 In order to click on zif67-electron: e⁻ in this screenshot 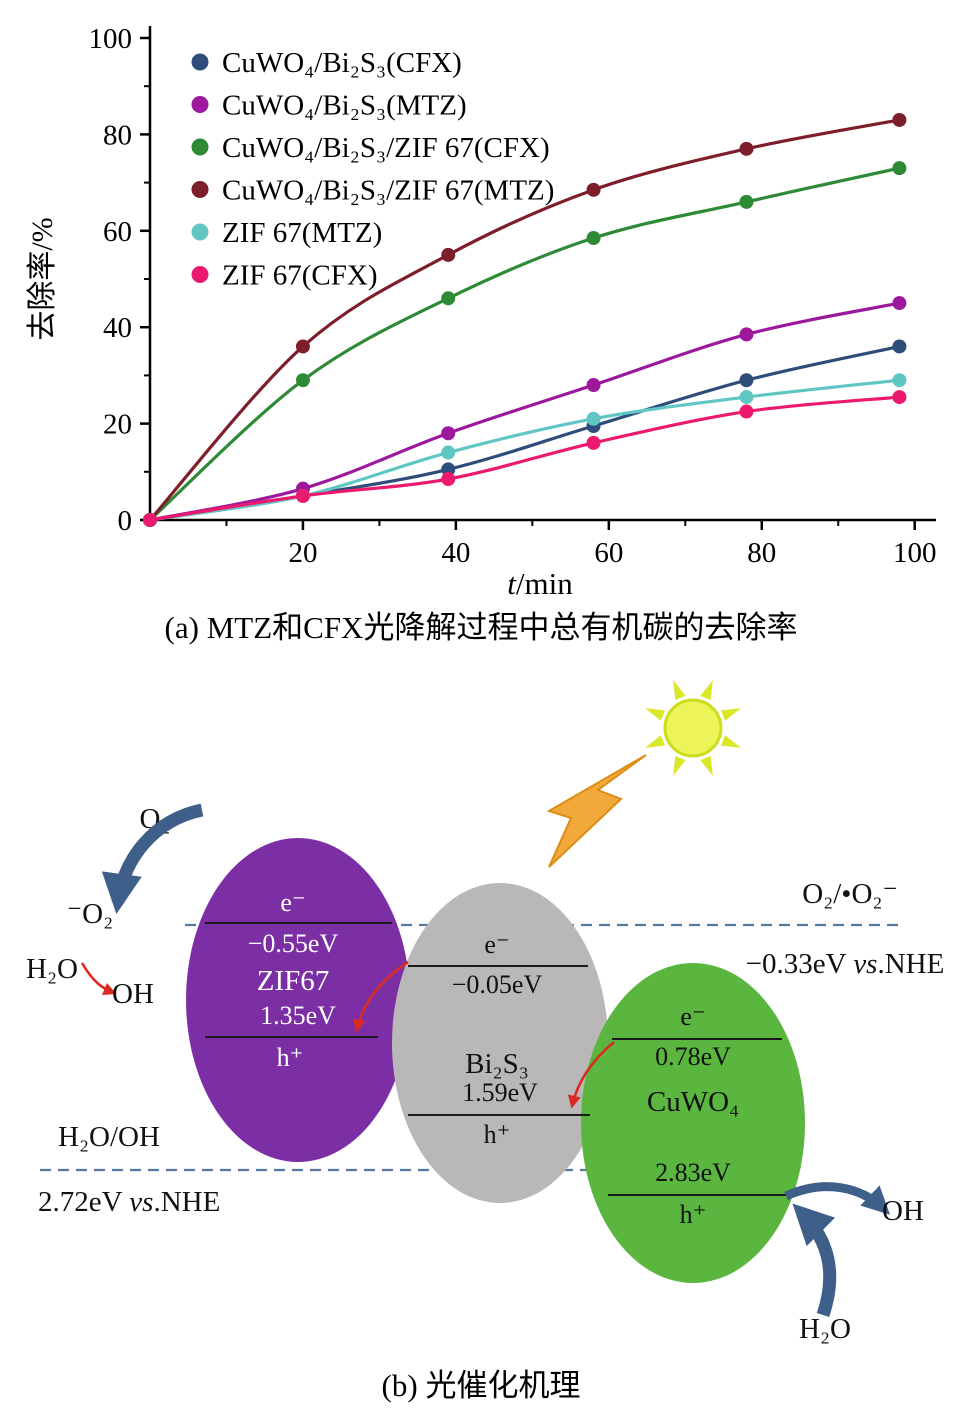, I will do `click(292, 902)`.